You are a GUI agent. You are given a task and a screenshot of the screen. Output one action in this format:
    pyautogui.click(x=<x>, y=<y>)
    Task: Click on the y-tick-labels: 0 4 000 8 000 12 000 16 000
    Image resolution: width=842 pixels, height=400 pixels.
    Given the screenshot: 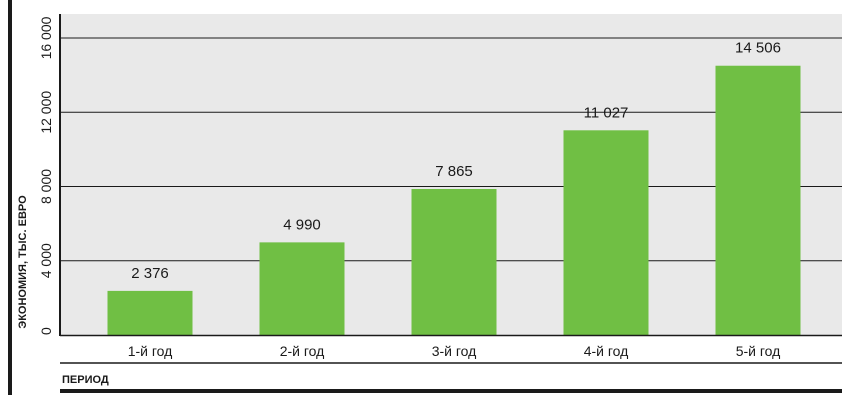 What is the action you would take?
    pyautogui.click(x=46, y=175)
    